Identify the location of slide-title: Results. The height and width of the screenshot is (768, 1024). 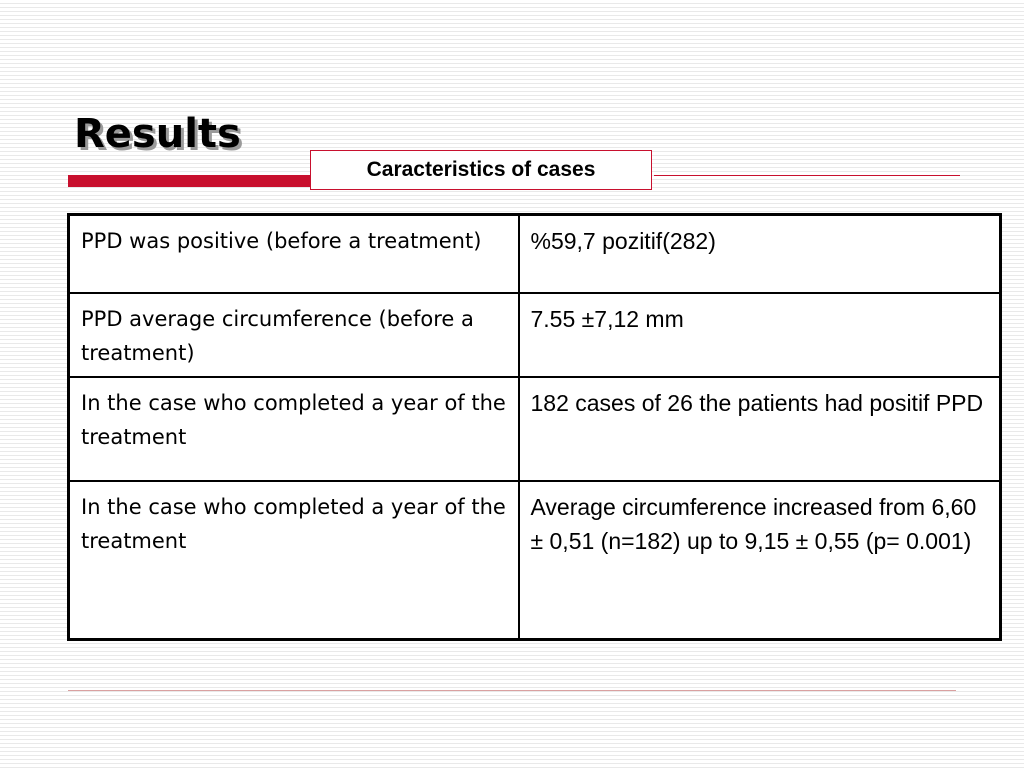
(157, 134).